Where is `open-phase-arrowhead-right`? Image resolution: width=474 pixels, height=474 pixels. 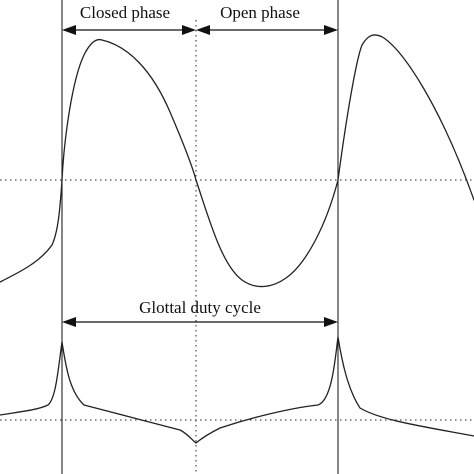 open-phase-arrowhead-right is located at coordinates (331, 30).